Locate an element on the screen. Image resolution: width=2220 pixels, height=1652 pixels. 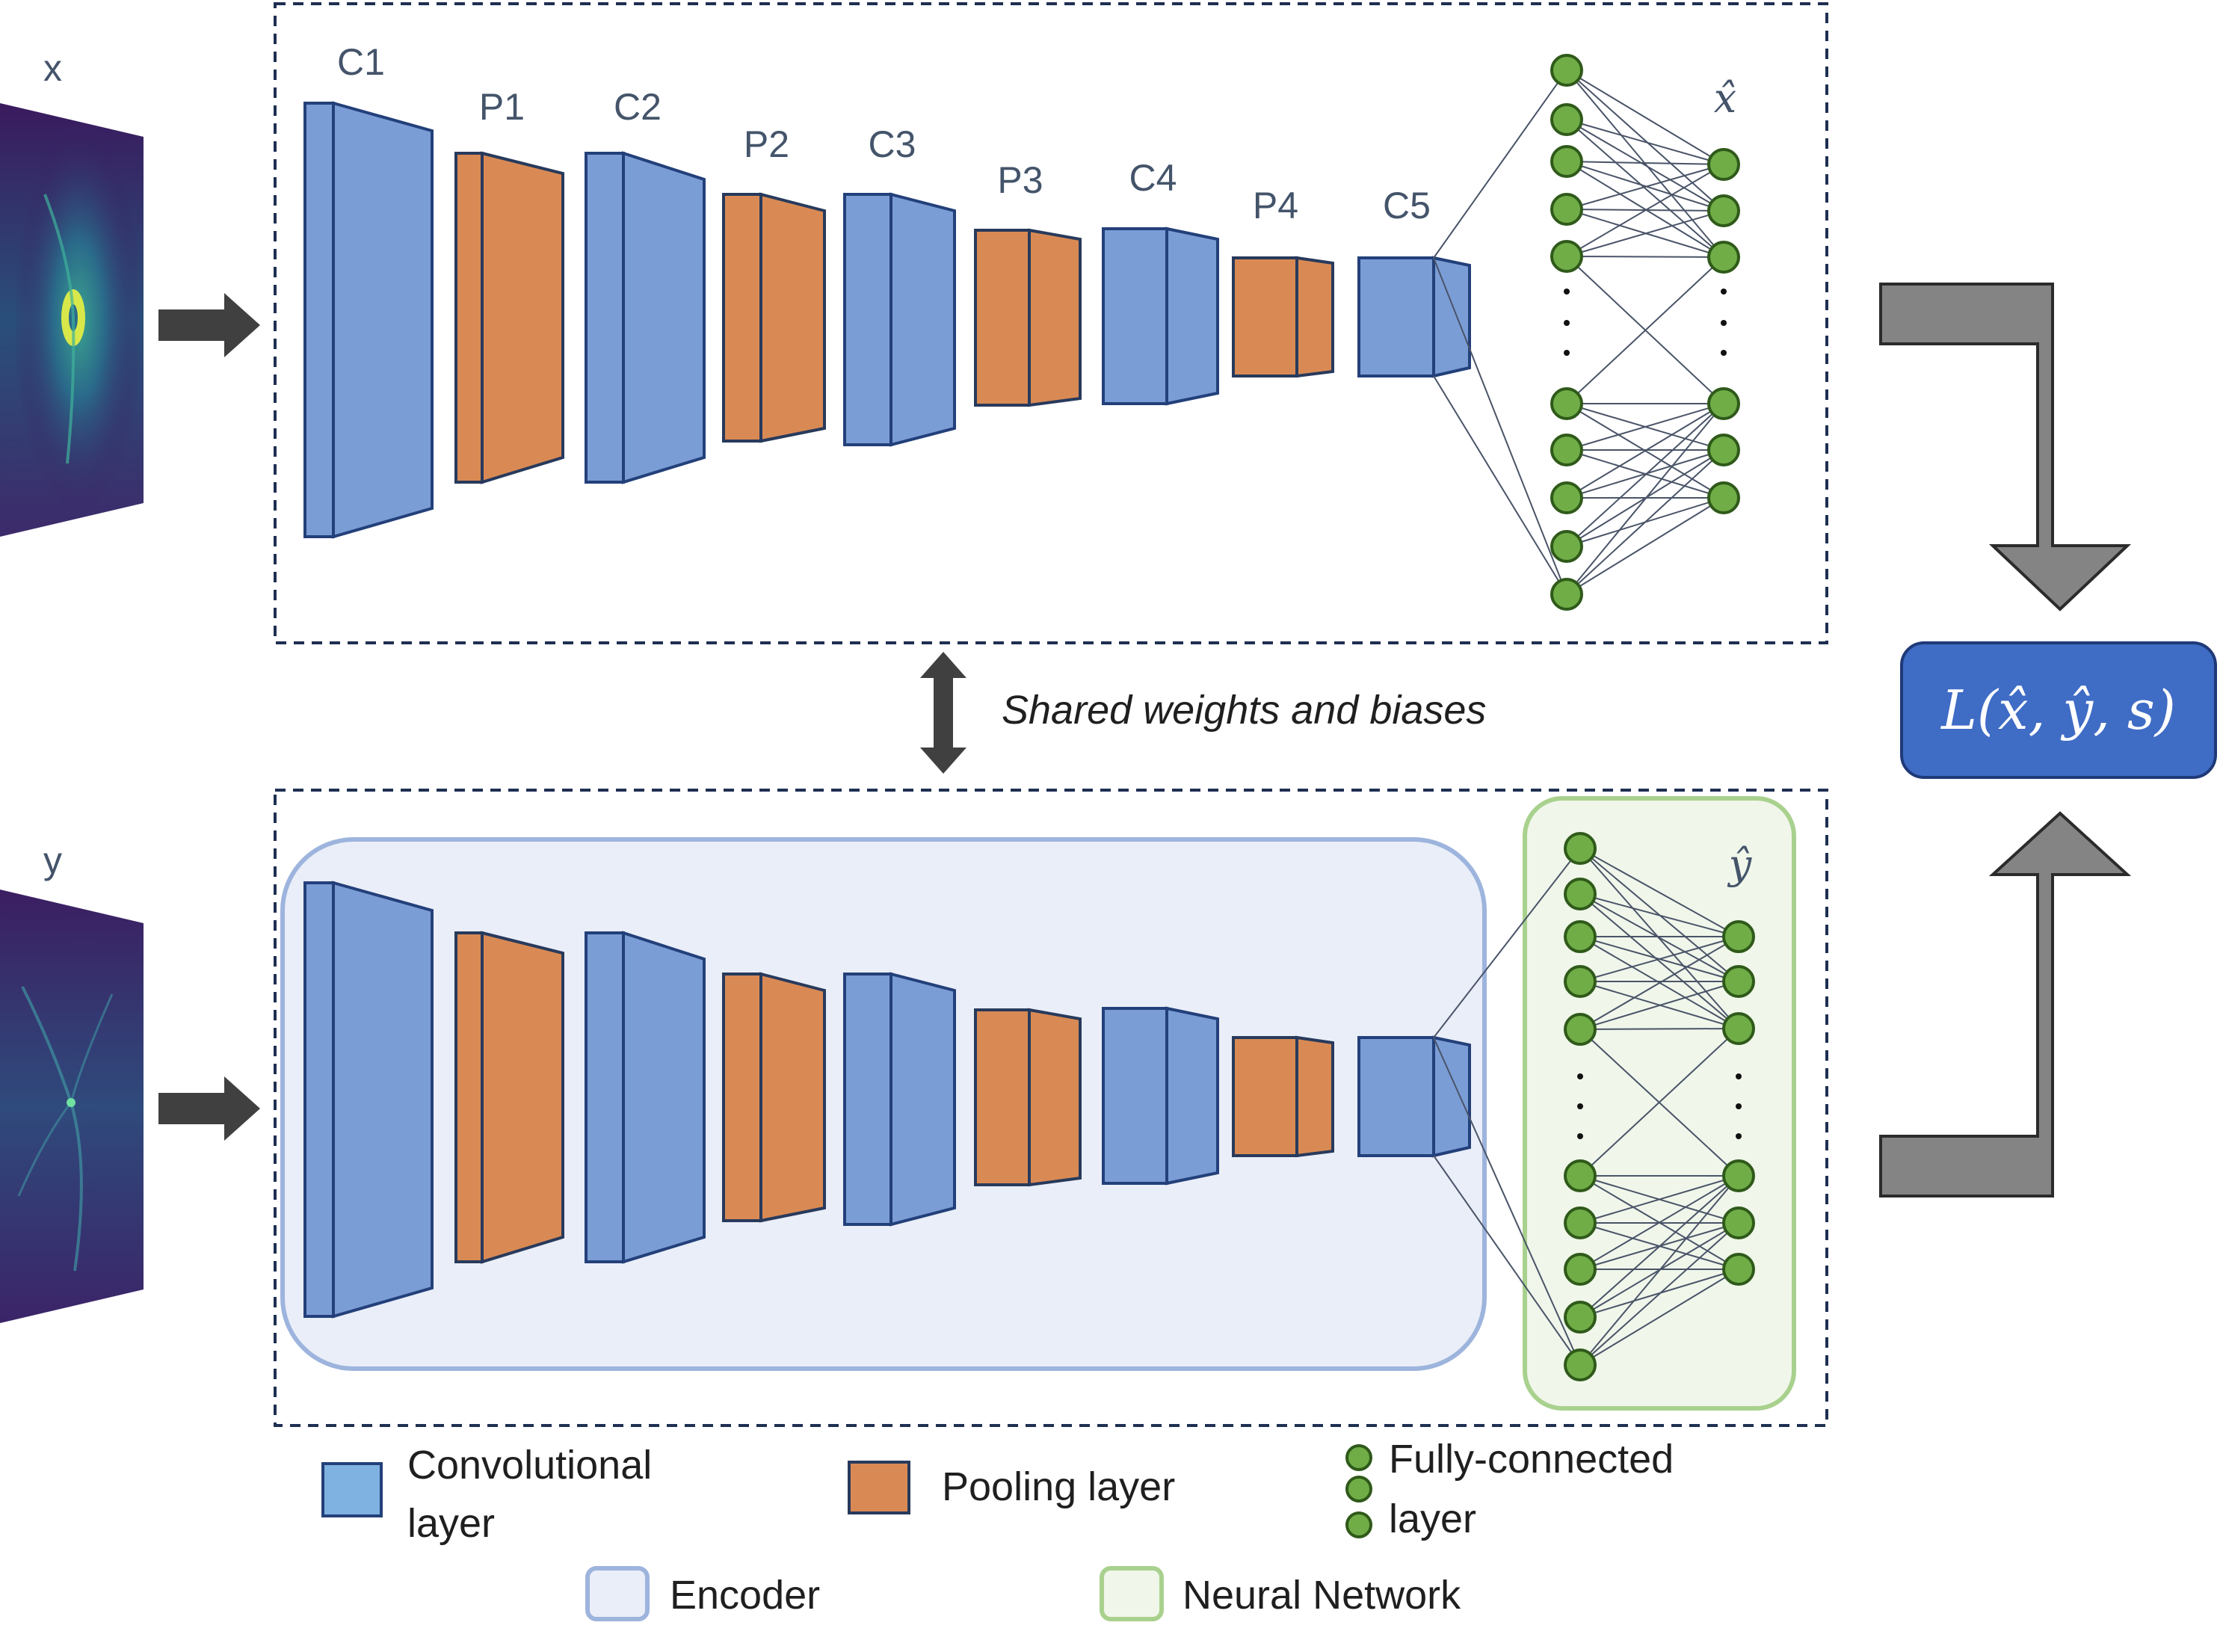
bottom-layer-stack is located at coordinates (887, 1100).